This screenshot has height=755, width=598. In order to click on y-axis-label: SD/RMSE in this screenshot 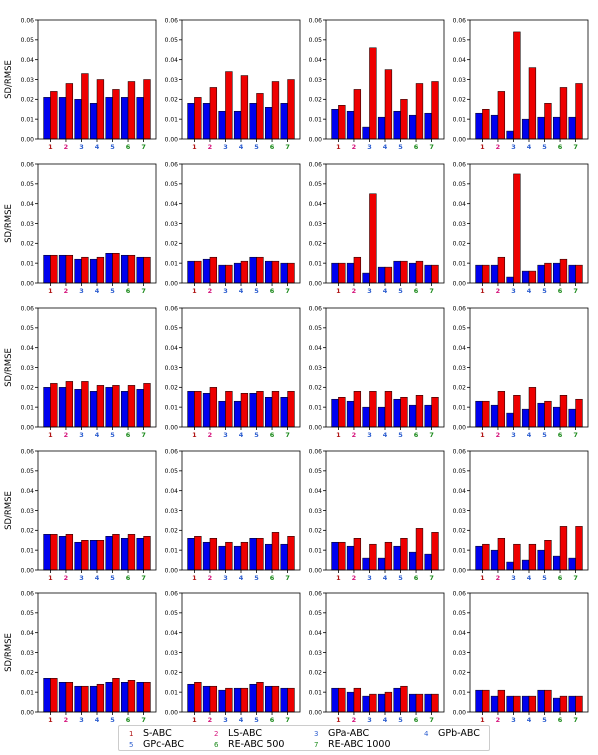, I will do `click(9, 652)`.